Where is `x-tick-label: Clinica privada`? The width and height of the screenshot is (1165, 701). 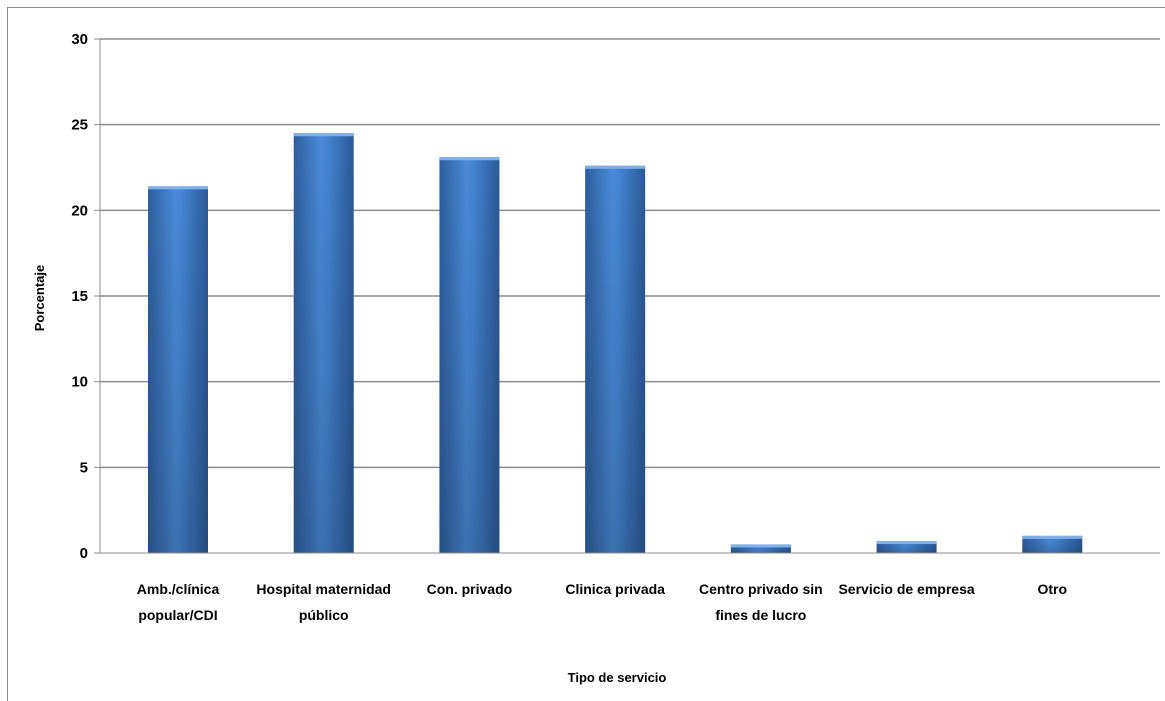 x-tick-label: Clinica privada is located at coordinates (615, 589).